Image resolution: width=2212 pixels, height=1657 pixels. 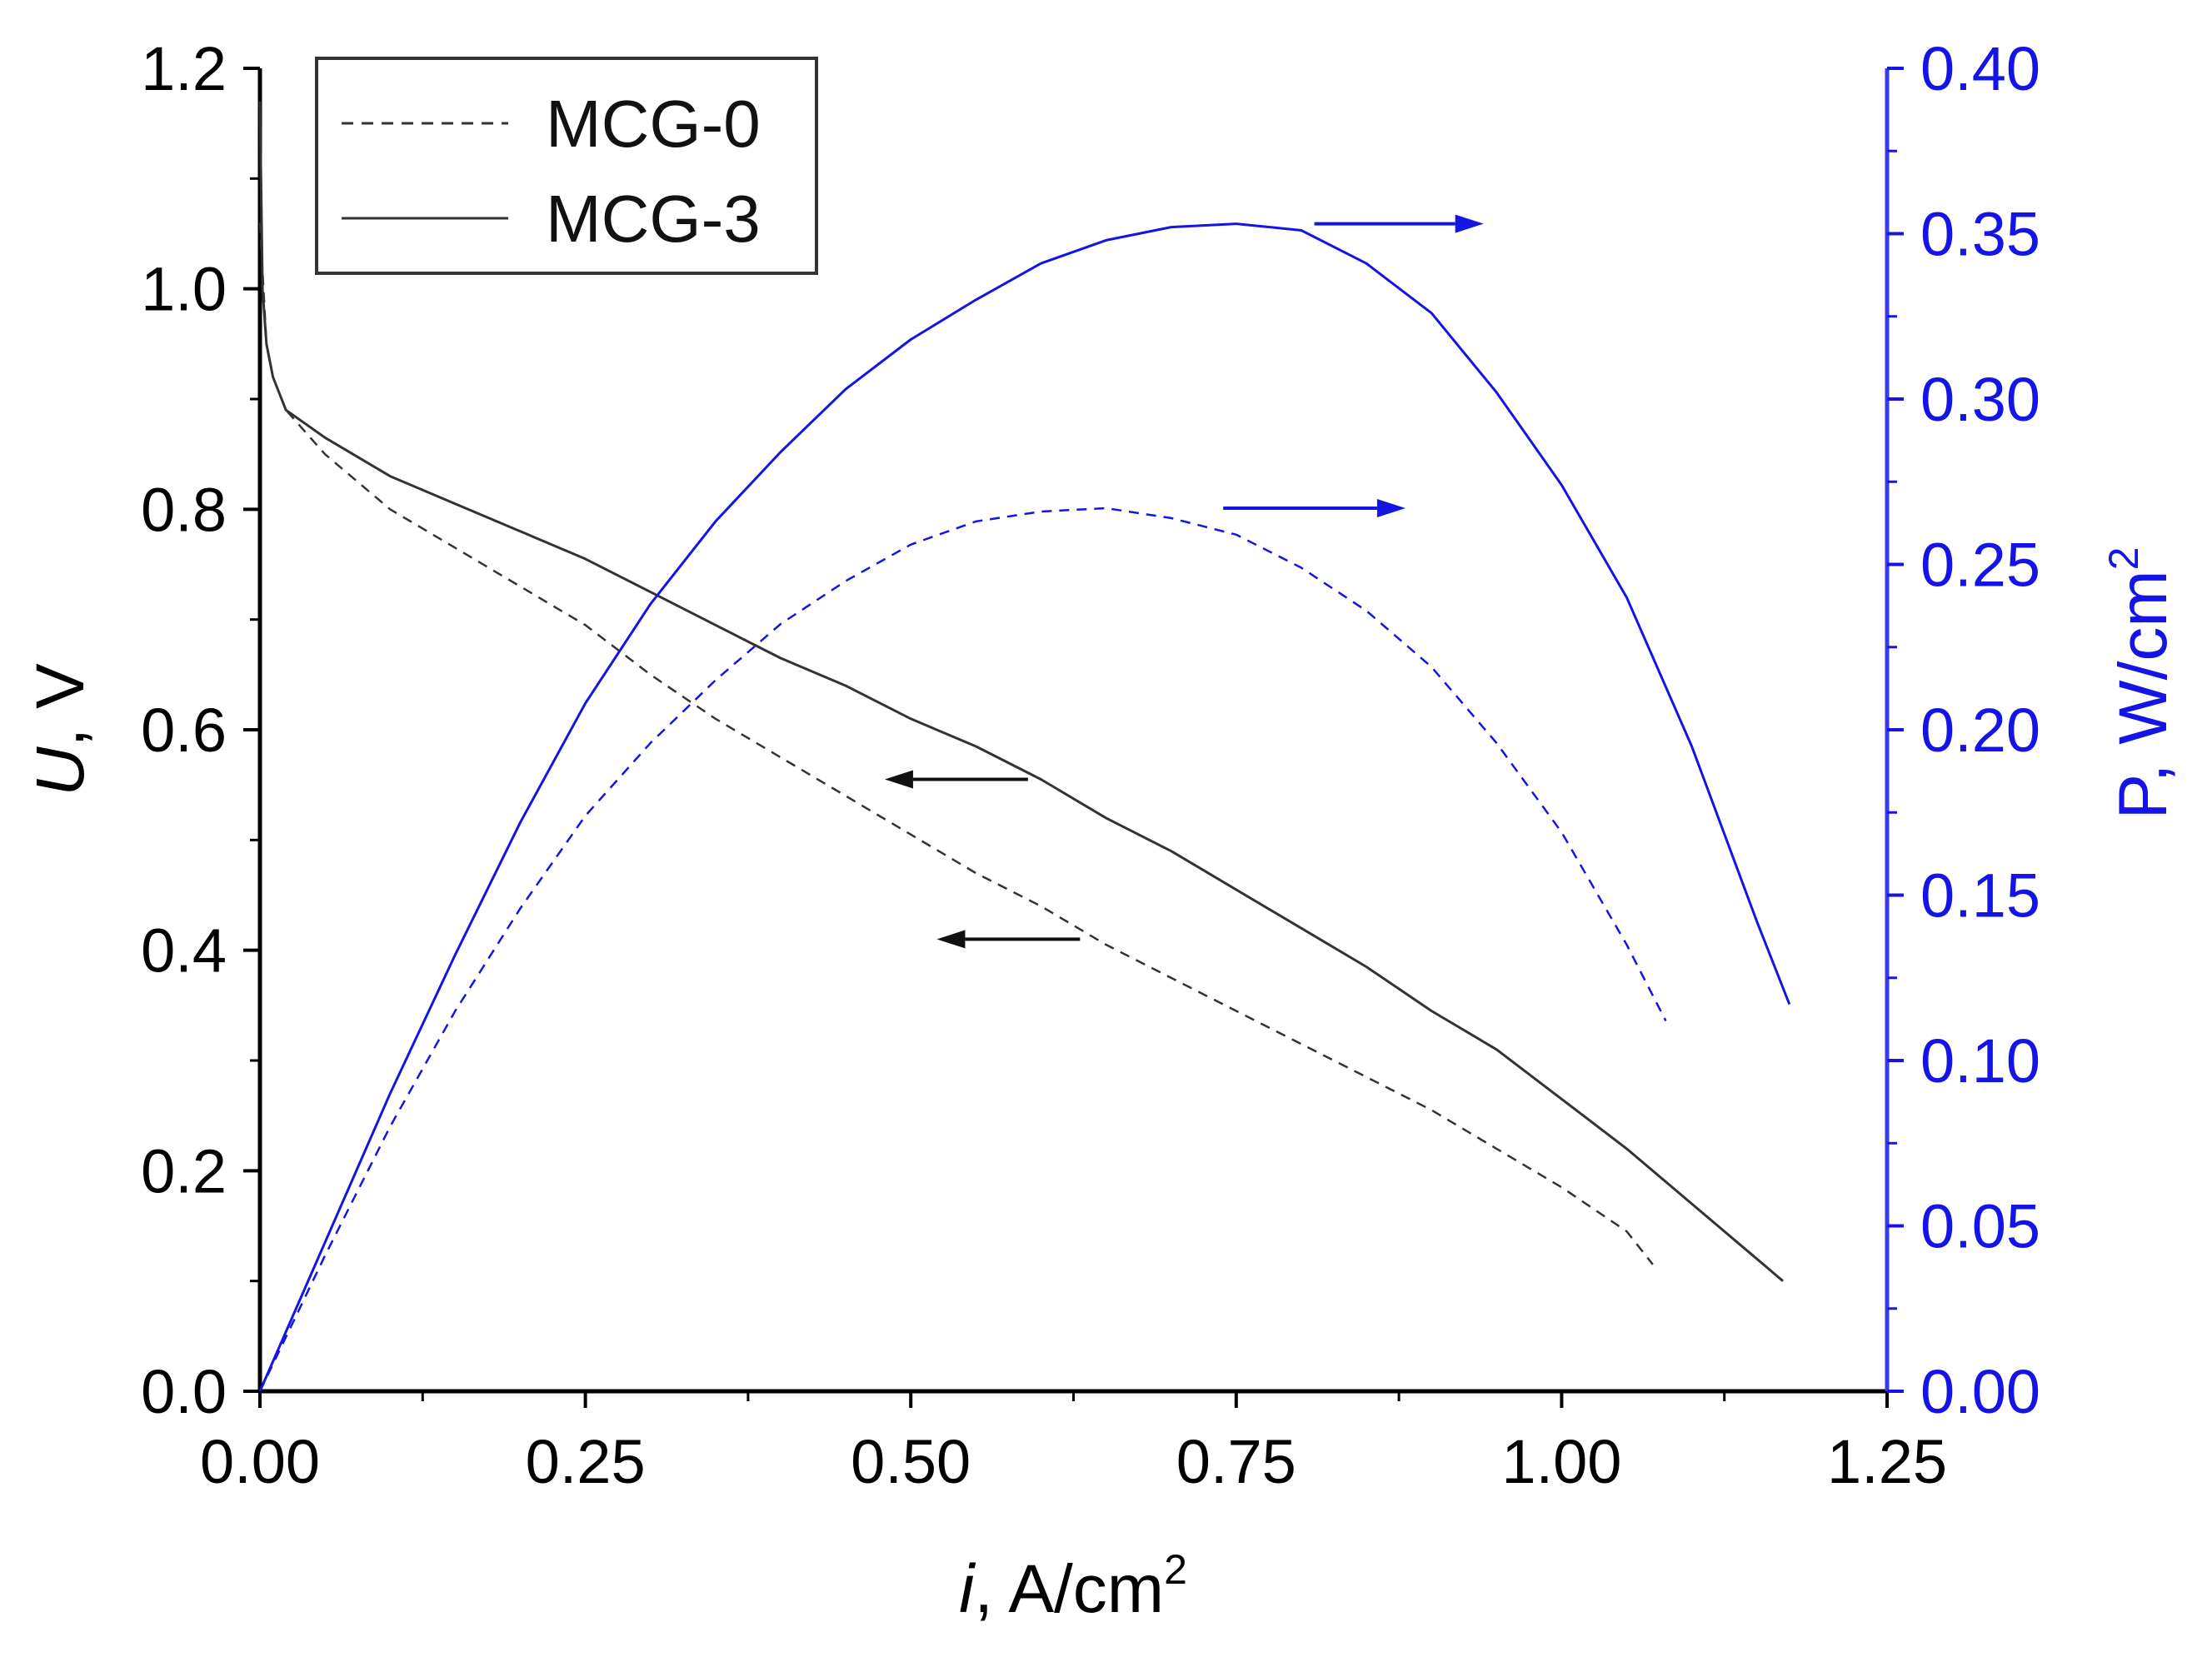 I want to click on y-right-tick-label: 0.15, so click(x=1980, y=896).